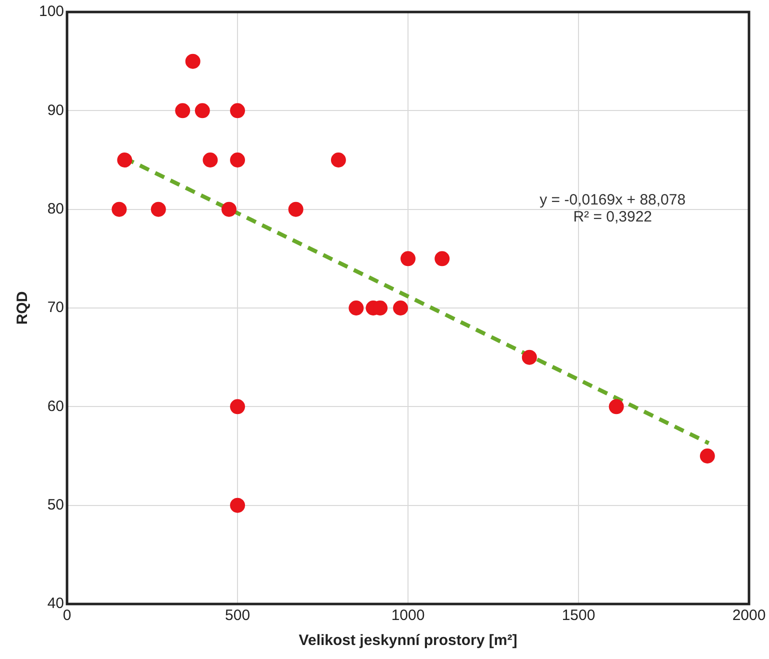 This screenshot has height=659, width=769. I want to click on y-tick-label: 40, so click(55, 603).